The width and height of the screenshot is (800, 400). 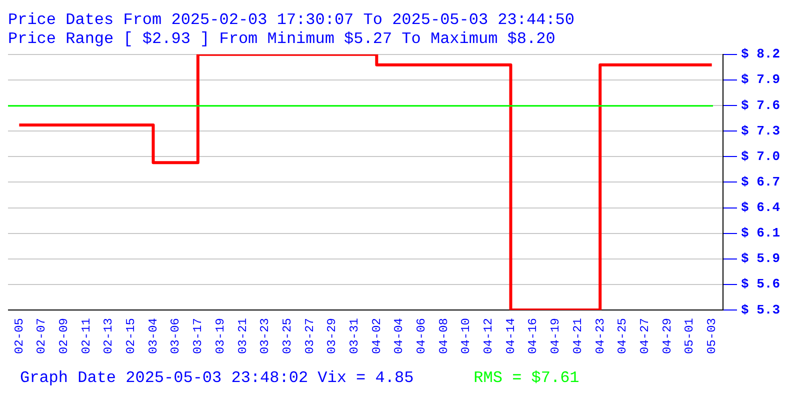 I want to click on x-tick-label: 02-13, so click(x=109, y=336).